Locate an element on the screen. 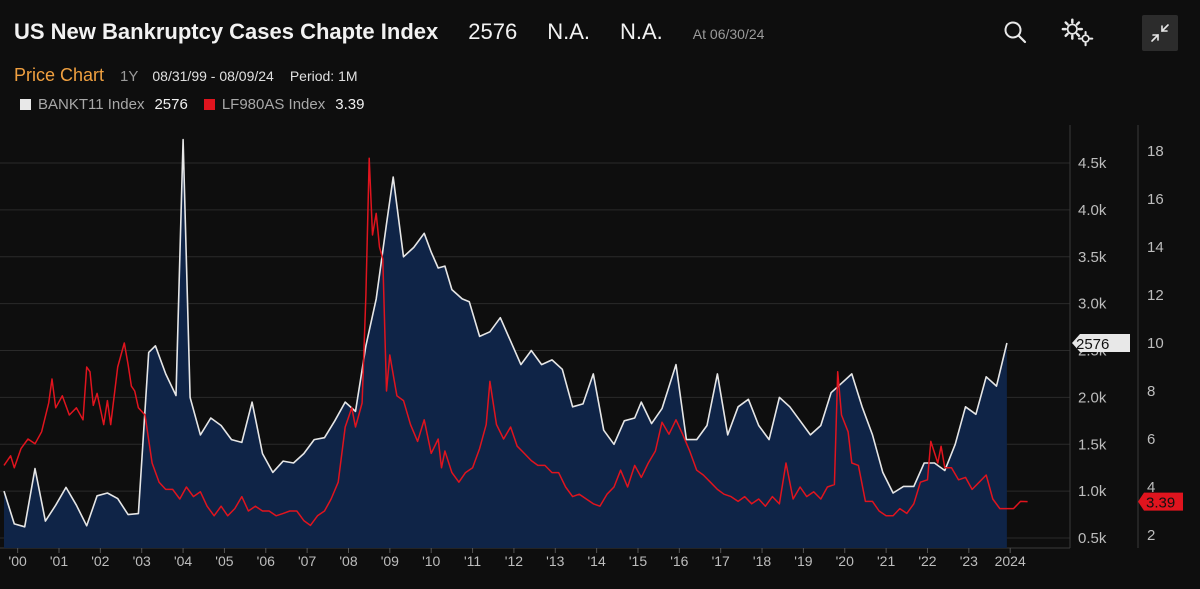 Image resolution: width=1200 pixels, height=589 pixels. collapse-arrows-icon is located at coordinates (1160, 33).